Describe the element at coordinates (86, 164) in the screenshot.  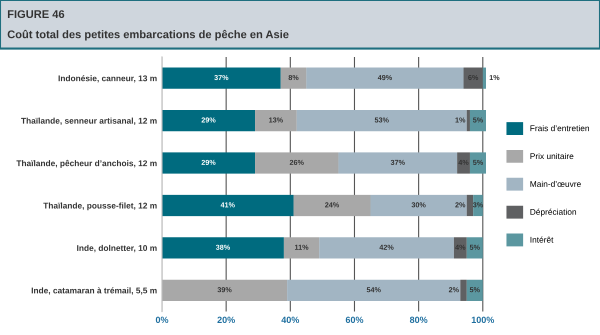
I see `y-tick-label: Thaïlande, pêcheur d’anchois, 12 m` at that location.